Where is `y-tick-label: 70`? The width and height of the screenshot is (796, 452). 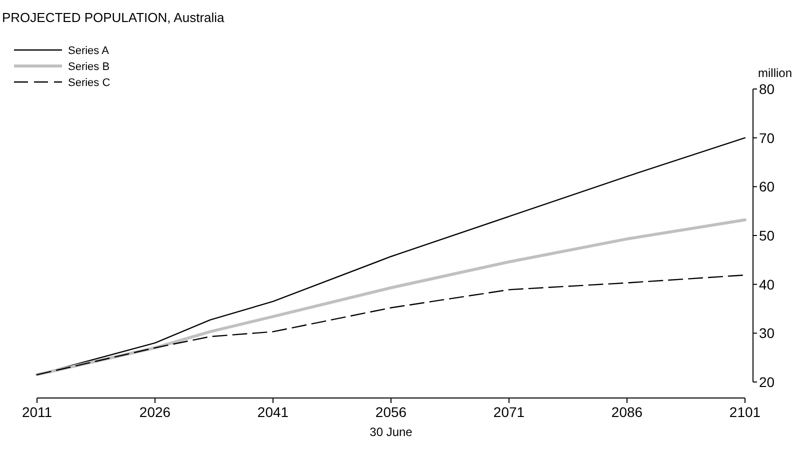
y-tick-label: 70 is located at coordinates (767, 138).